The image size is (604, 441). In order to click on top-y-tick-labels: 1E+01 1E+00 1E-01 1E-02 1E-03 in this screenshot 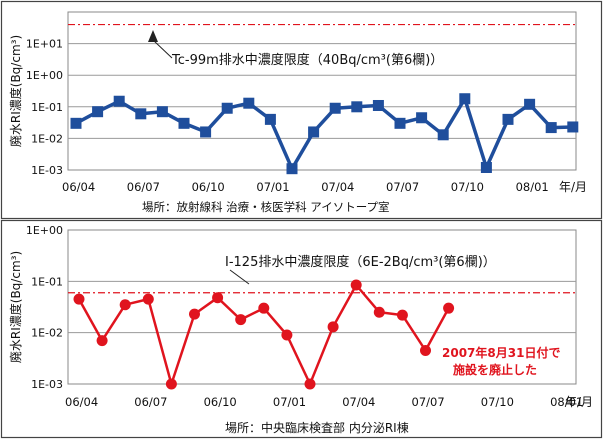, I will do `click(44, 107)`.